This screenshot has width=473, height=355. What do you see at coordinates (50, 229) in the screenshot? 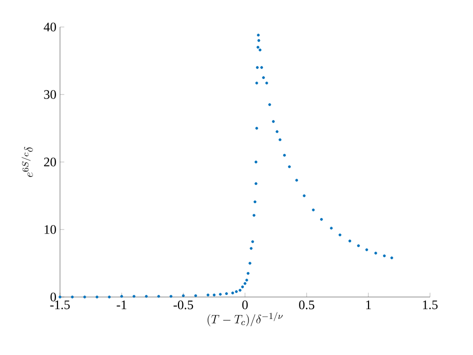
I see `y-tick-label: 10` at bounding box center [50, 229].